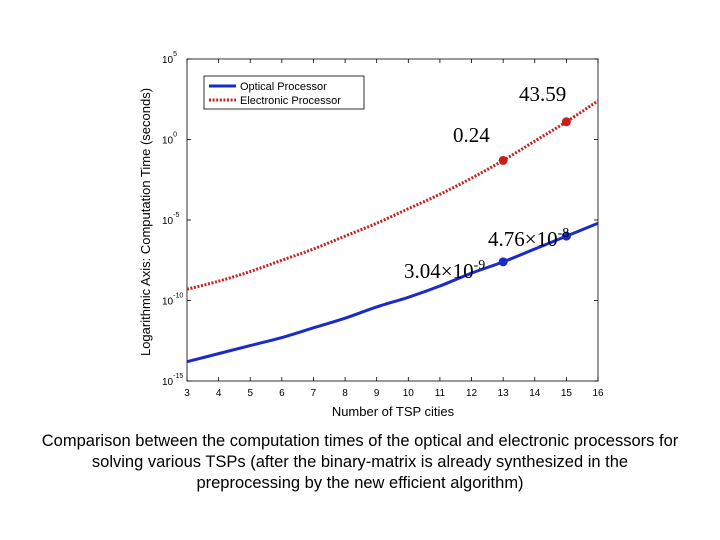 This screenshot has height=540, width=720. I want to click on legend-box, so click(284, 92).